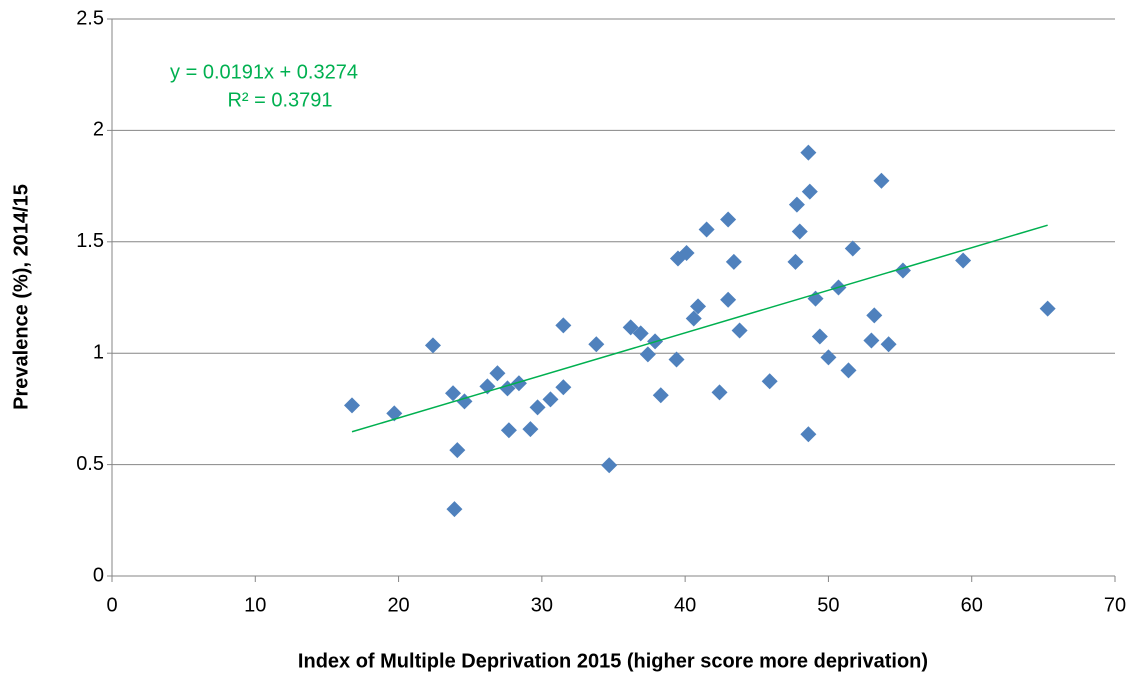  I want to click on y-tick-label: 2.5, so click(90, 18).